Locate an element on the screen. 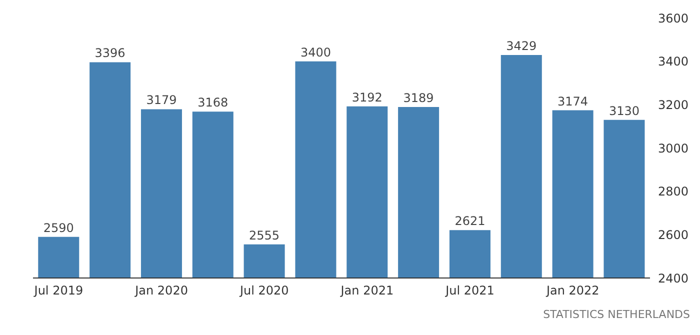 The height and width of the screenshot is (335, 700). data-label: 3429 is located at coordinates (521, 46).